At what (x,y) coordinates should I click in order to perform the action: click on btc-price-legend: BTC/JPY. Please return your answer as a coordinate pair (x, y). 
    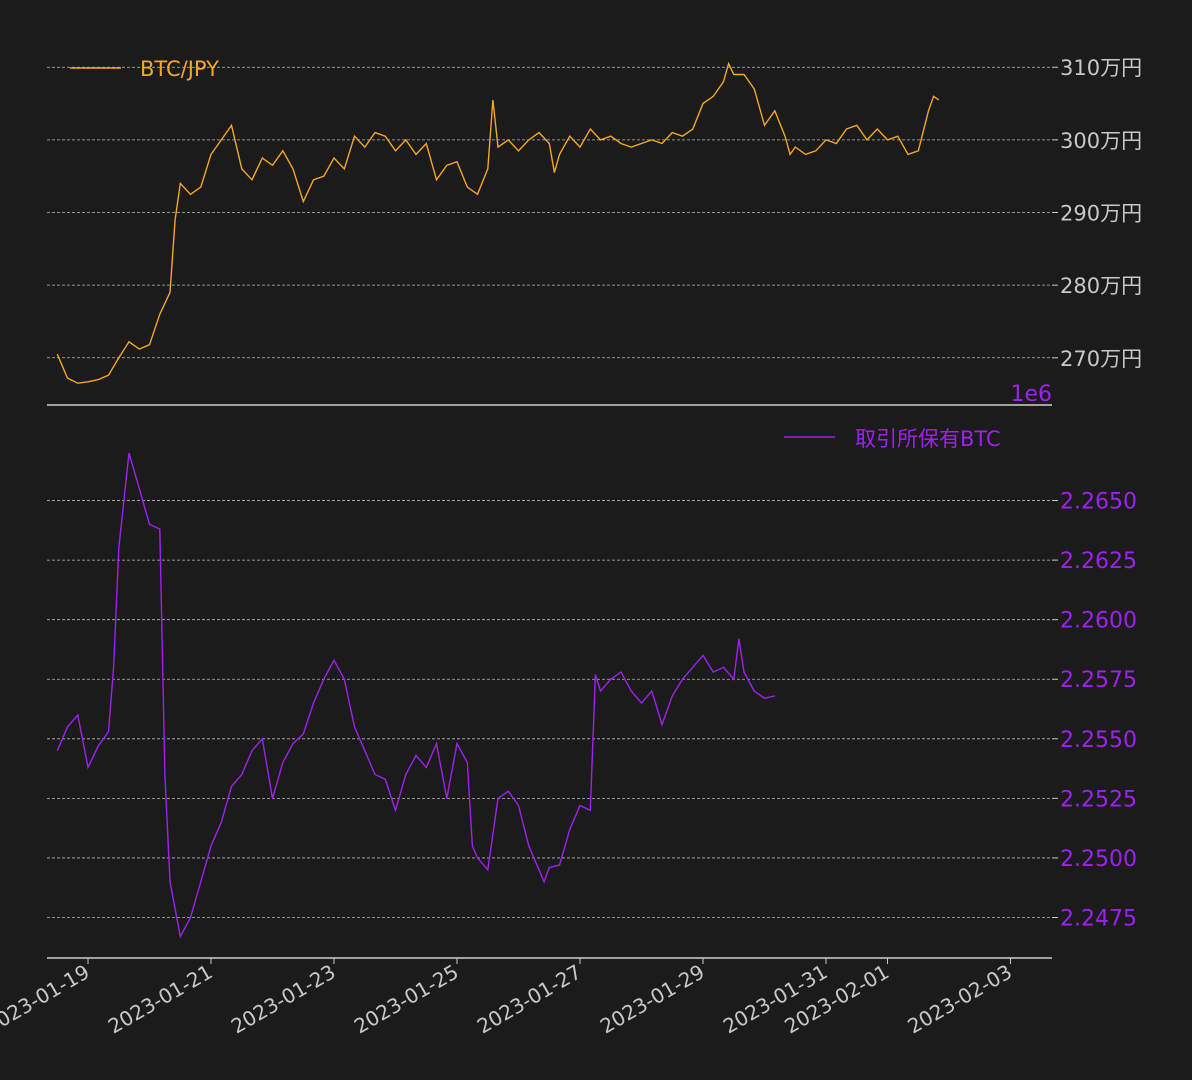
    Looking at the image, I should click on (144, 69).